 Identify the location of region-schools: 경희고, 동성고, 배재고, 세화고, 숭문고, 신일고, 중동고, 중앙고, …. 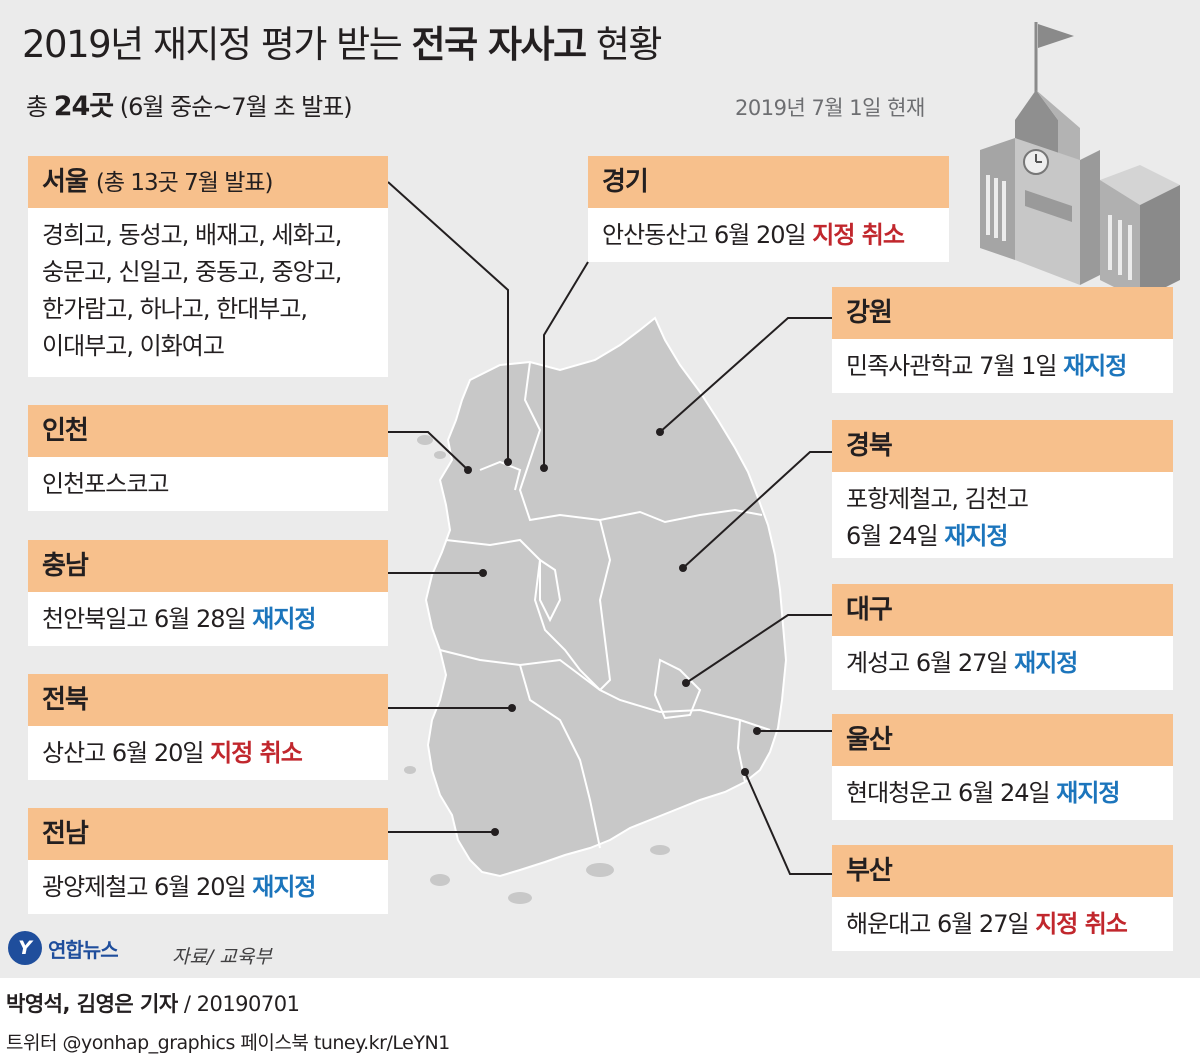
(192, 290).